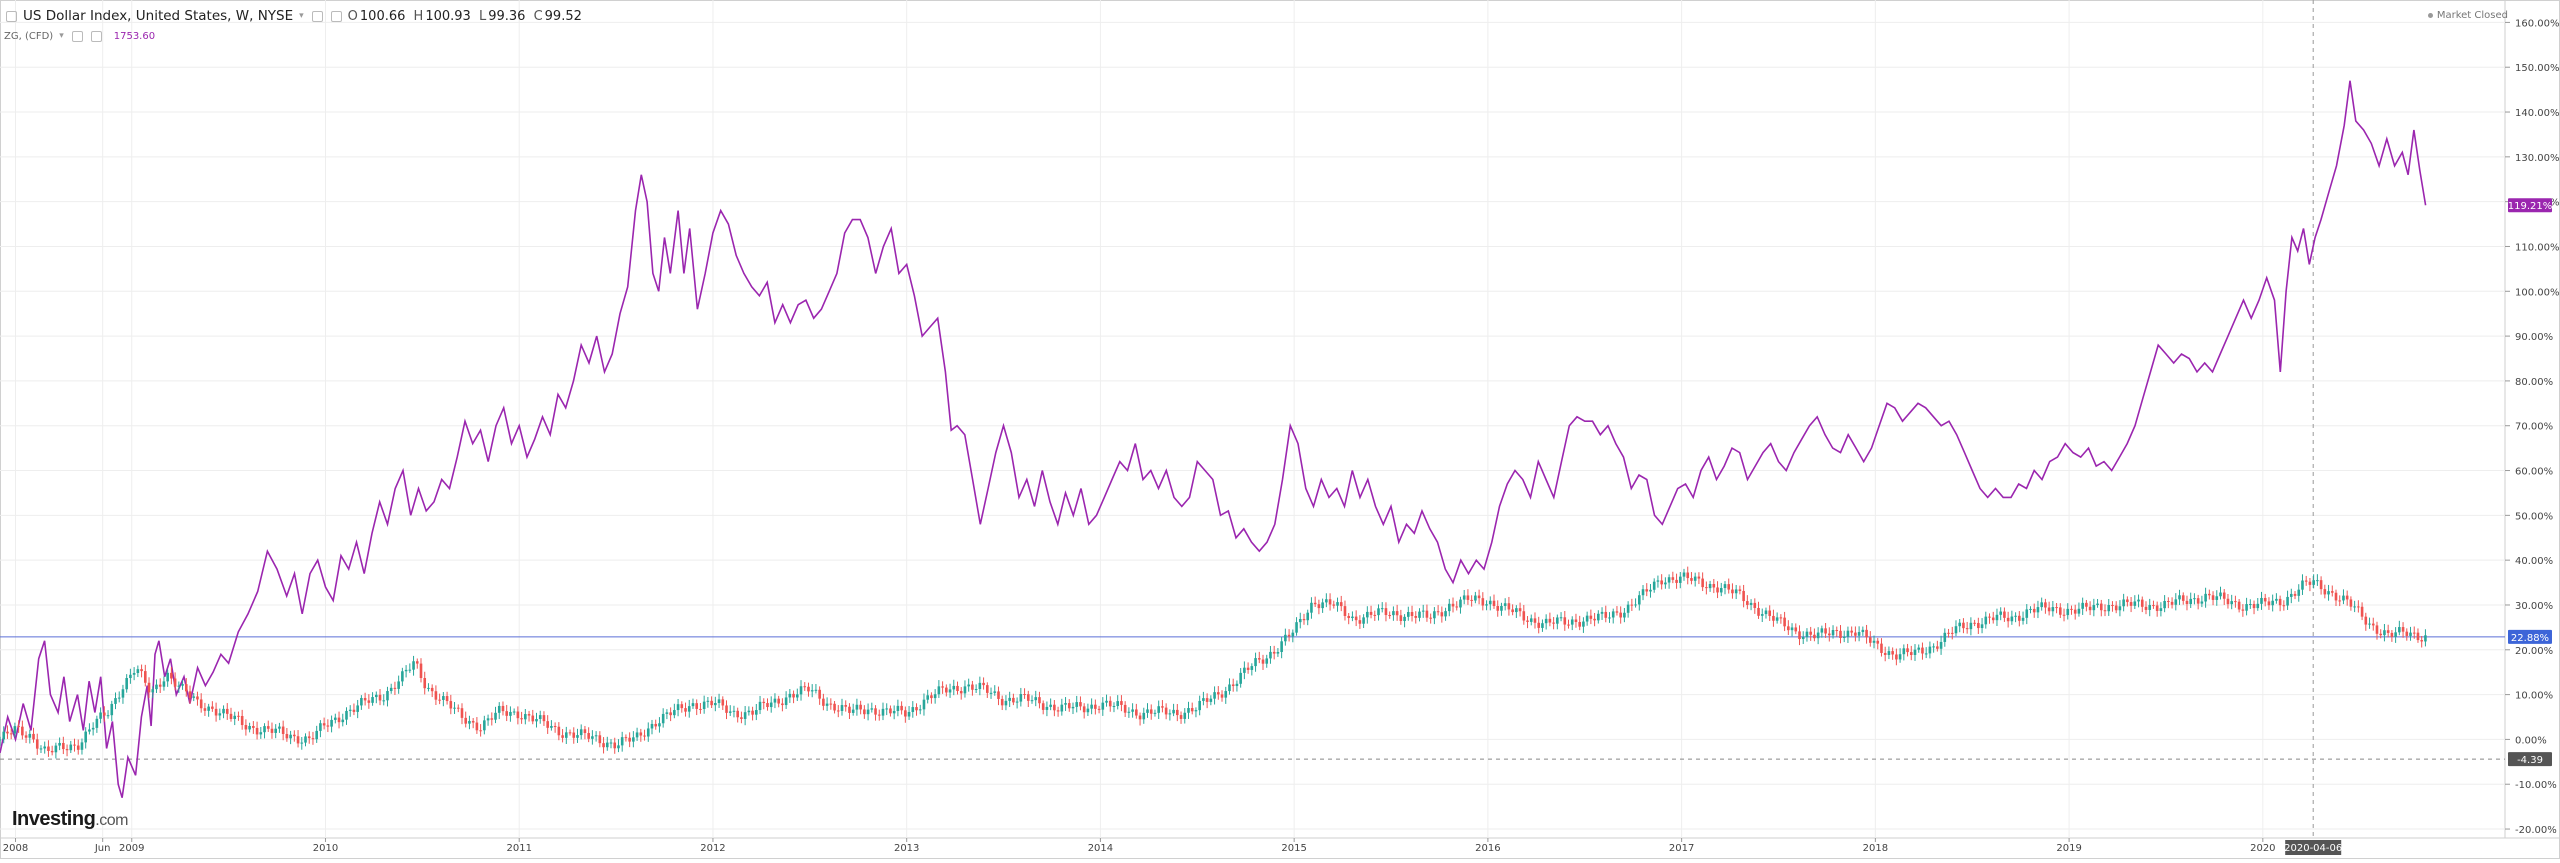  I want to click on logo-domain: .com, so click(111, 820).